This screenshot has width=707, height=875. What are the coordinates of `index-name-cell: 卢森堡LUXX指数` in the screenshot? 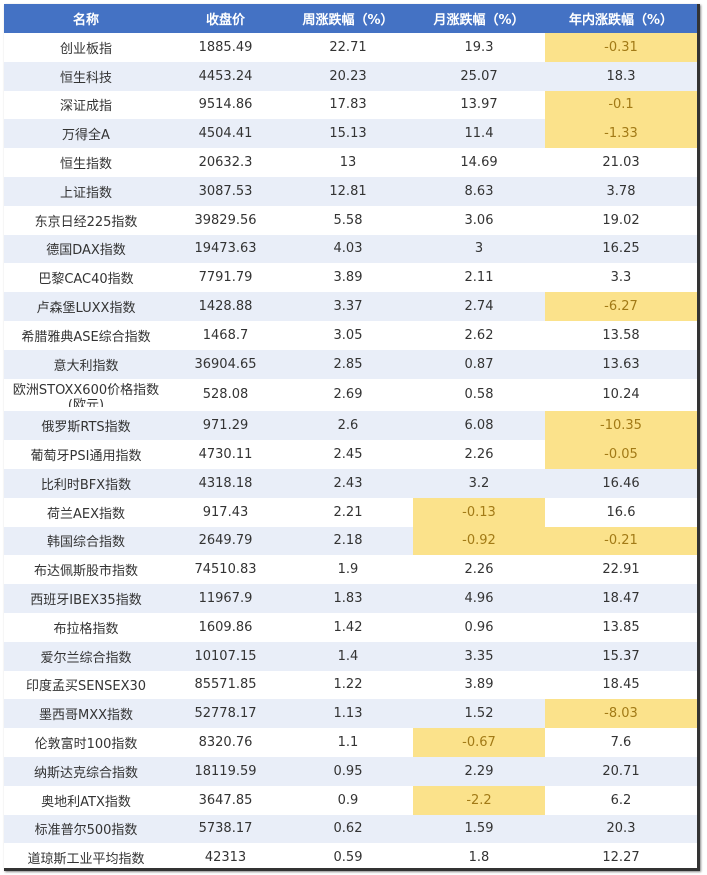 It's located at (86, 306).